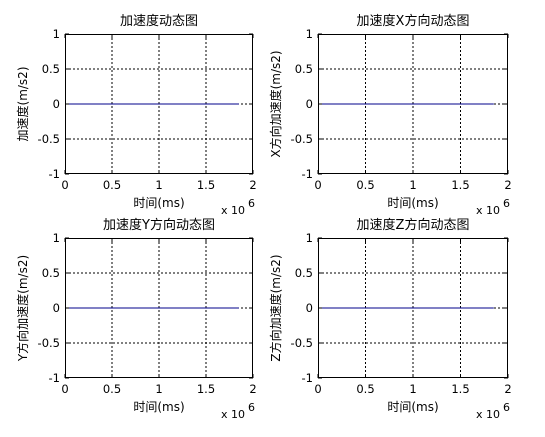 This screenshot has width=545, height=437. I want to click on y-axis-label: Y方向加速度(m/s2), so click(22, 308).